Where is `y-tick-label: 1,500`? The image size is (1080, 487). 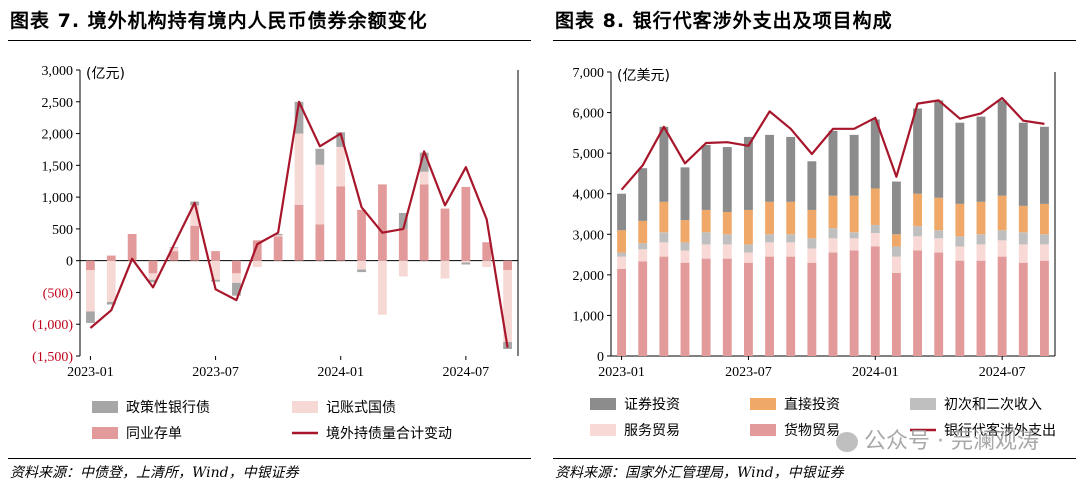
y-tick-label: 1,500 is located at coordinates (58, 166).